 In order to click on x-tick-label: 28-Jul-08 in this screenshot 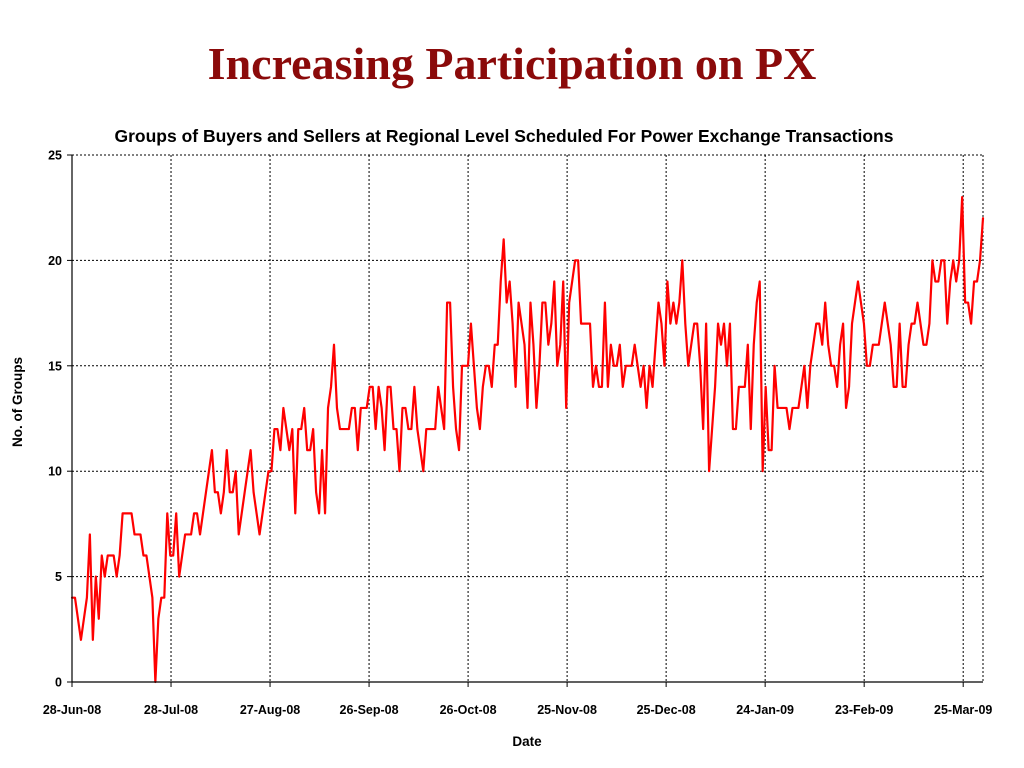, I will do `click(171, 710)`.